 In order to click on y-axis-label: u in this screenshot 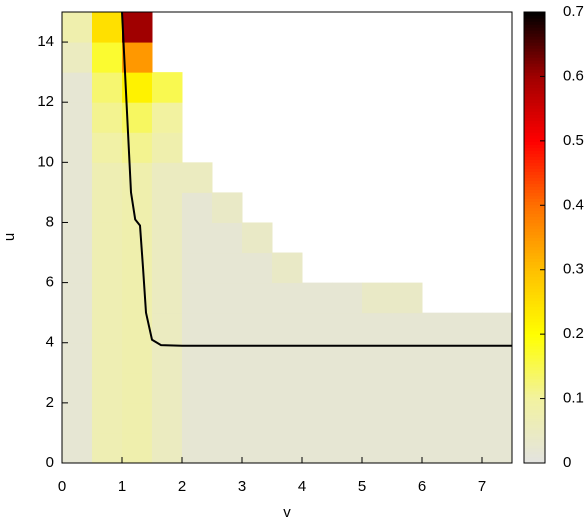, I will do `click(9, 237)`.